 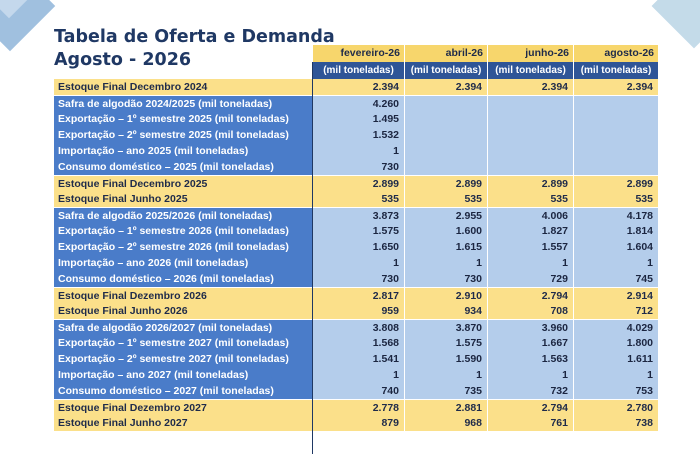 What do you see at coordinates (358, 247) in the screenshot?
I see `table-cell-value: 1.650` at bounding box center [358, 247].